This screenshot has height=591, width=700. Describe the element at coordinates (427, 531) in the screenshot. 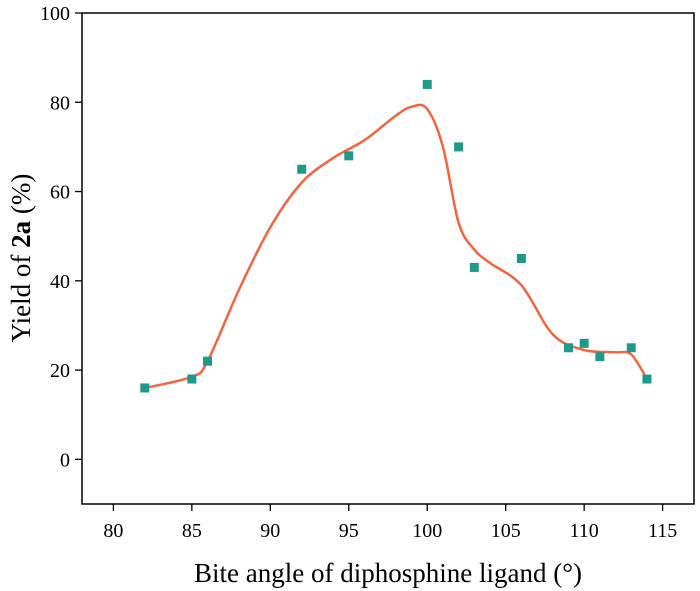

I see `x-tick-label: 100` at that location.